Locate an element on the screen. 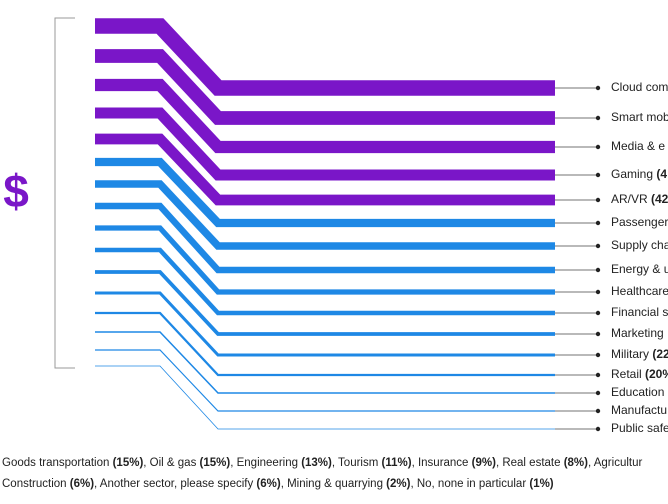 The width and height of the screenshot is (668, 504). category-name: Healthcare is located at coordinates (639, 291).